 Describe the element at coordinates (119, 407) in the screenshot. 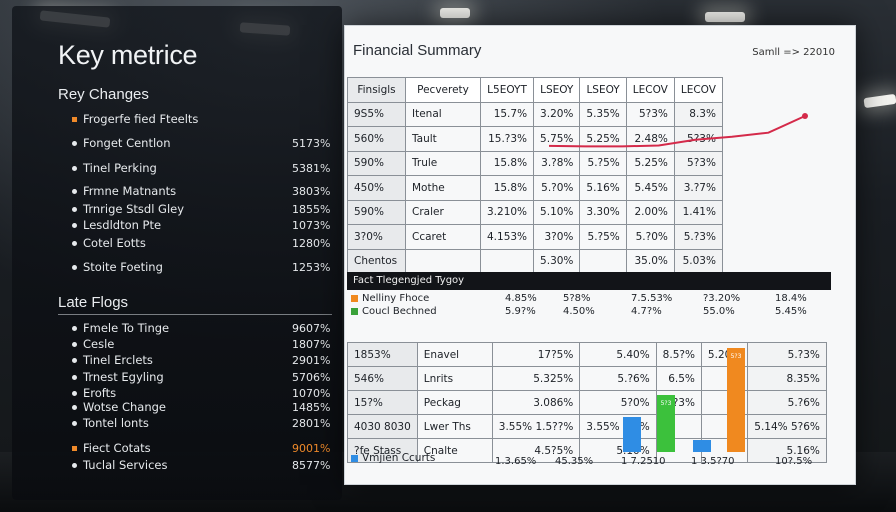

I see `metric-item: Wotse Change` at that location.